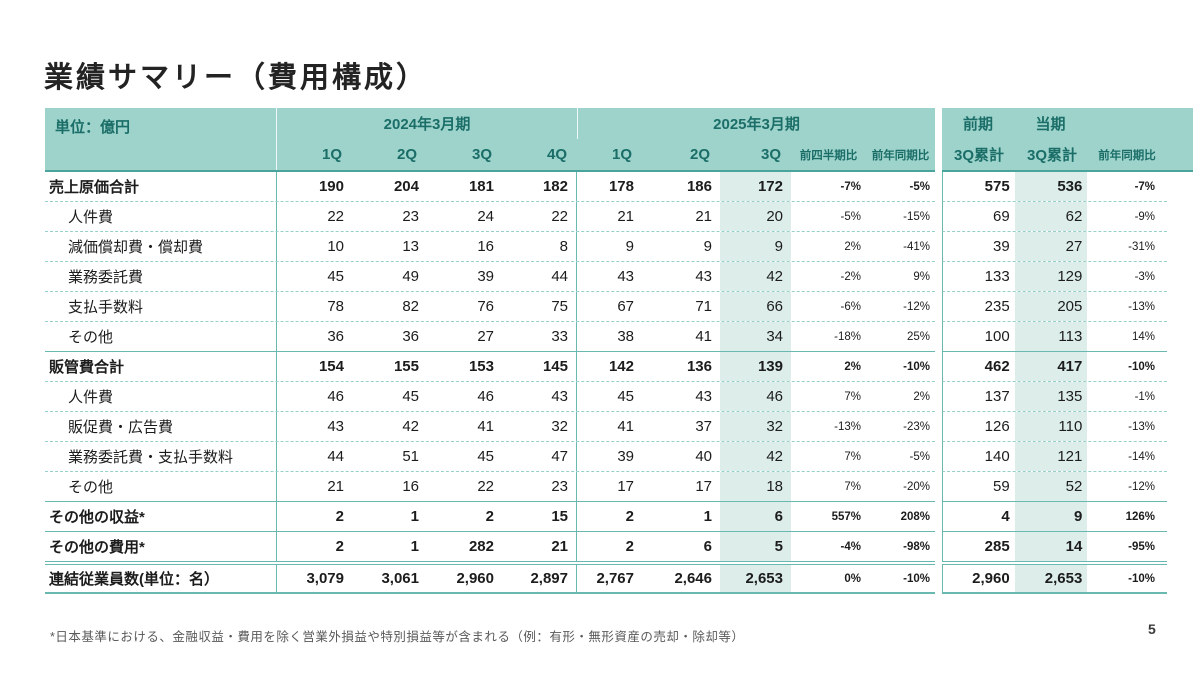  What do you see at coordinates (1051, 306) in the screenshot?
I see `value-cell-curr-cum: 205` at bounding box center [1051, 306].